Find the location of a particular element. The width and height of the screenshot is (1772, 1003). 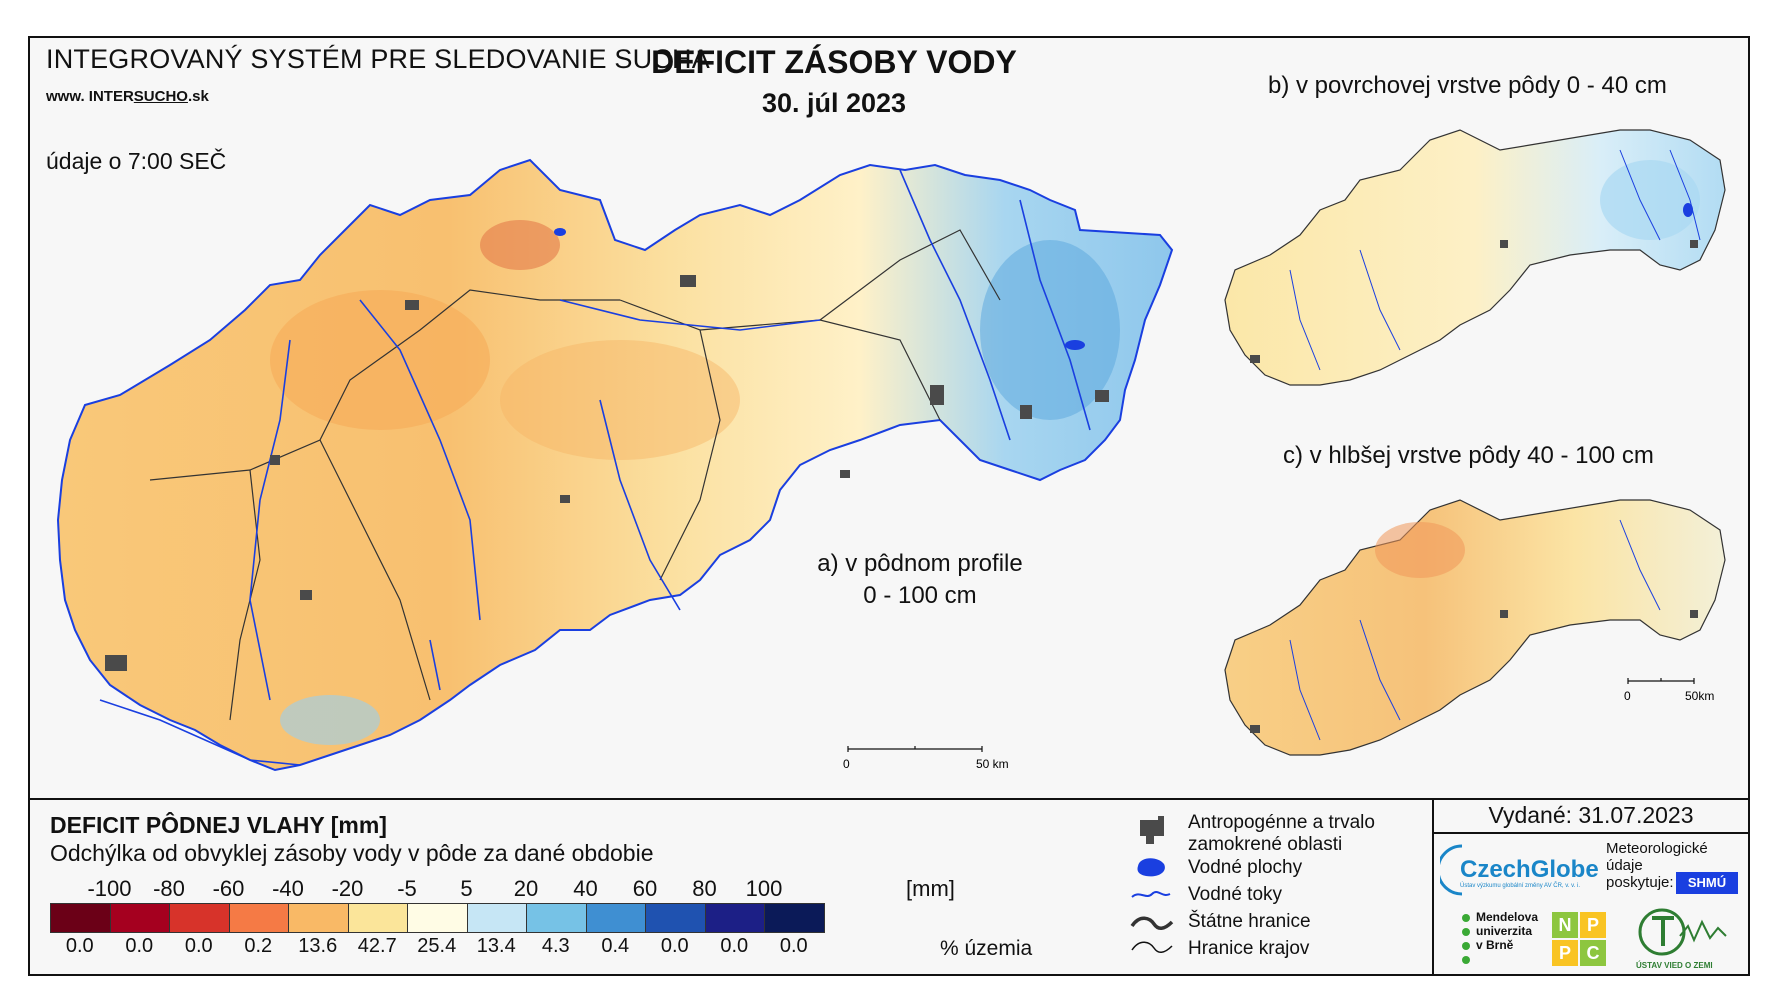

legend-separator is located at coordinates (889, 799).